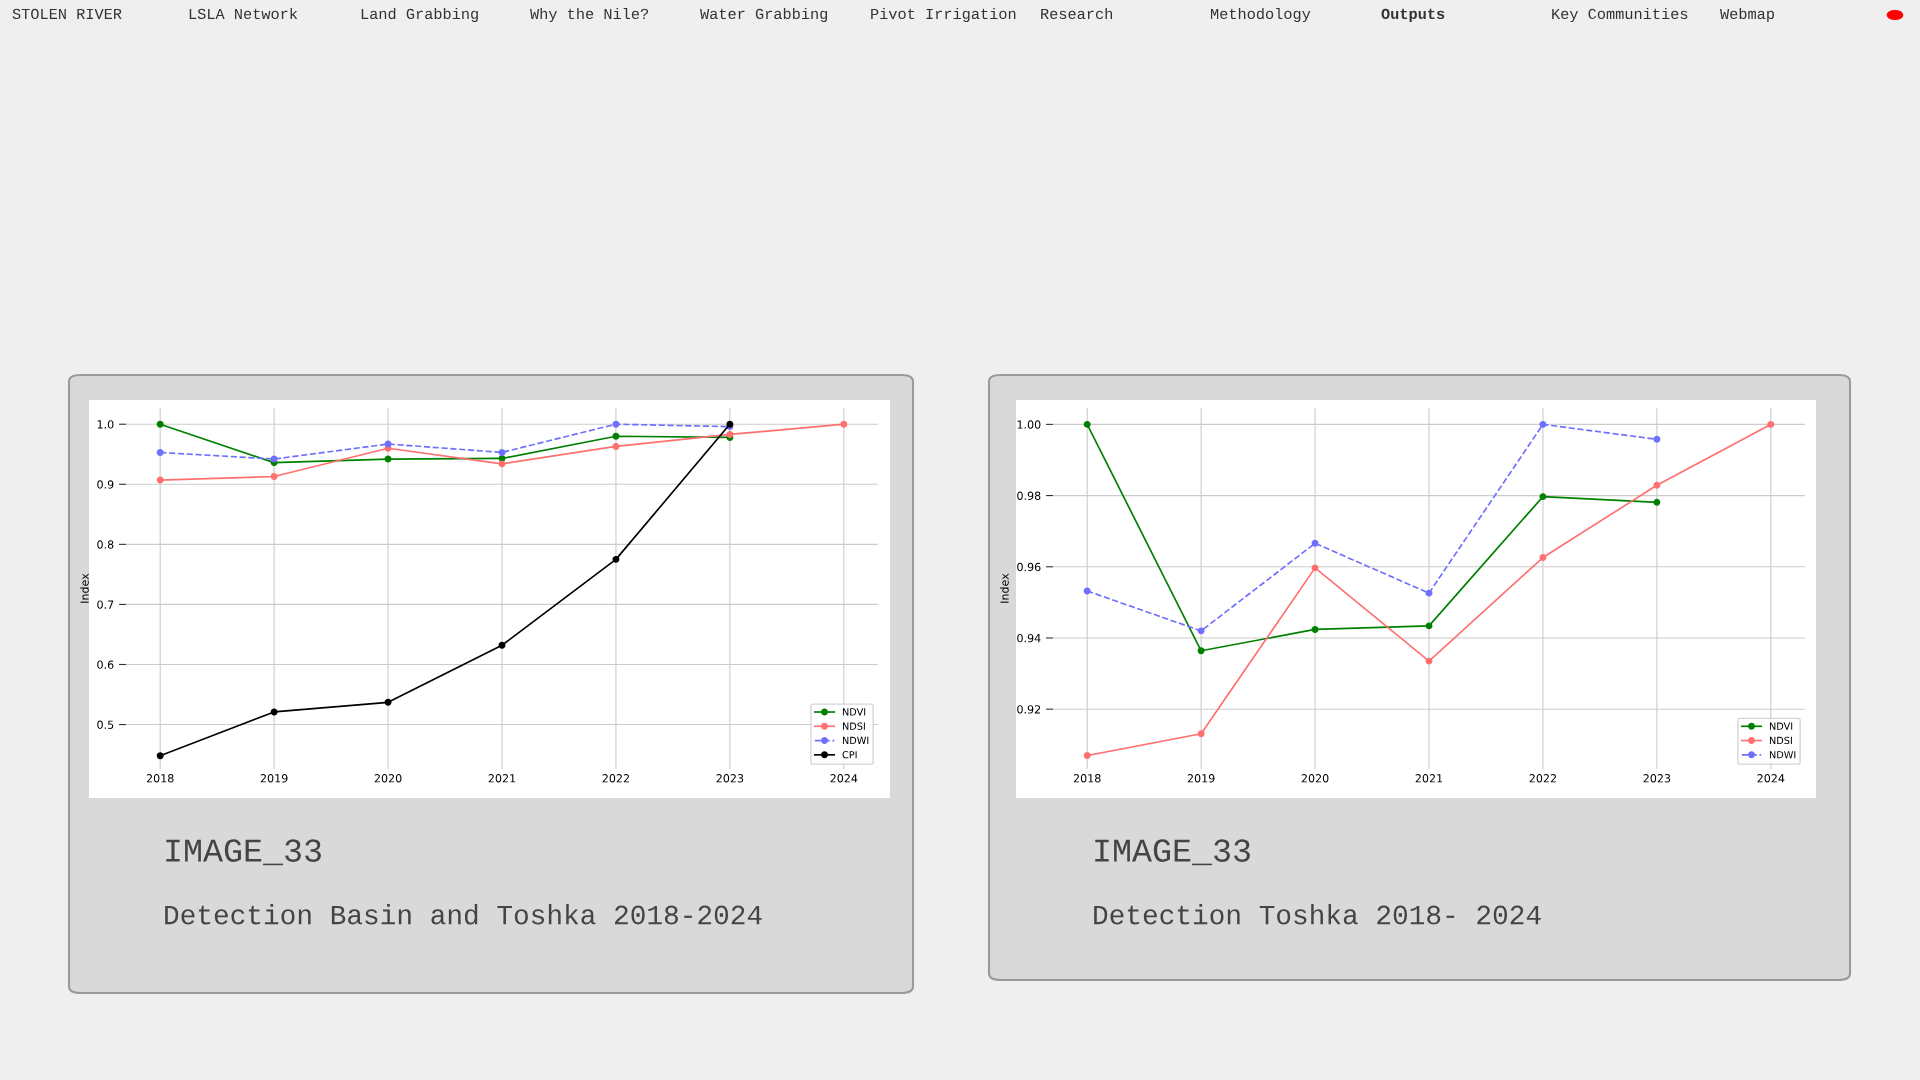 This screenshot has width=1920, height=1080. What do you see at coordinates (1747, 15) in the screenshot?
I see `text: Webmap` at bounding box center [1747, 15].